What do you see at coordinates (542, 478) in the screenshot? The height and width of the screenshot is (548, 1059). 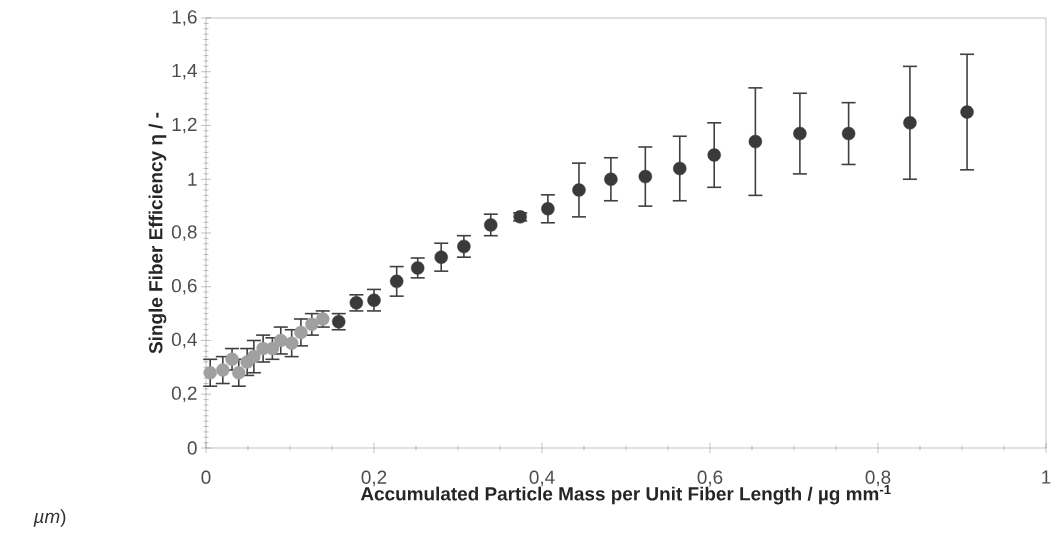 I see `x-tick-label: 0,4` at bounding box center [542, 478].